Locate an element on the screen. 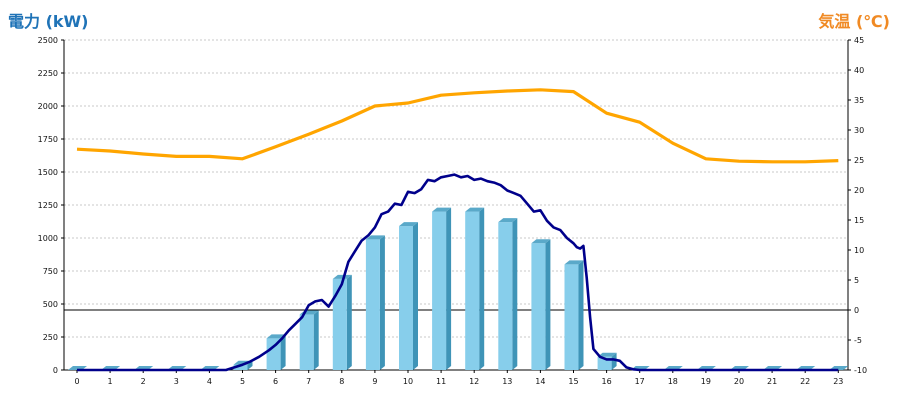  x-tick-label: 13 is located at coordinates (507, 381).